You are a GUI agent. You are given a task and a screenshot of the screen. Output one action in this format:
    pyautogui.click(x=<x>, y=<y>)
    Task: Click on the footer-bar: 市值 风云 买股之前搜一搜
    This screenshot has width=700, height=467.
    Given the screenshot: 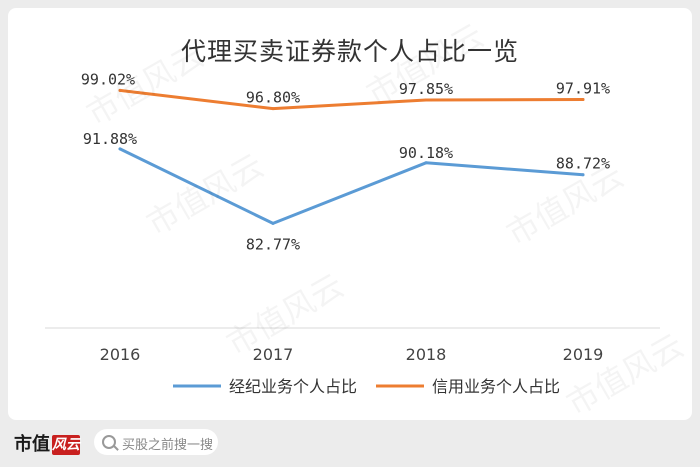 What is the action you would take?
    pyautogui.click(x=350, y=443)
    